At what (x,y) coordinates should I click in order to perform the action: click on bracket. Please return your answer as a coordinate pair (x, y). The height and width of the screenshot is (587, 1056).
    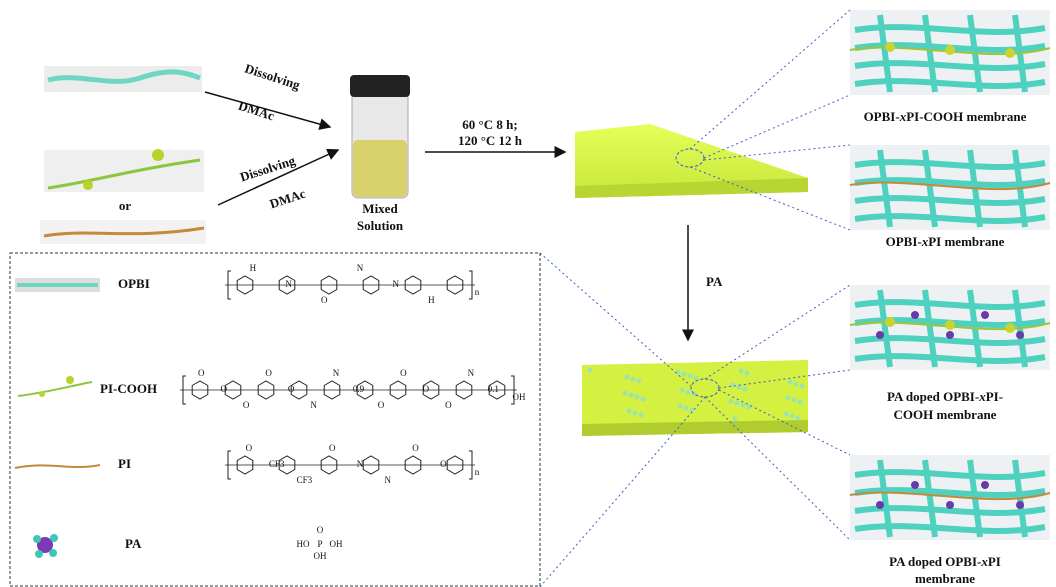
    Looking at the image, I should click on (350, 285).